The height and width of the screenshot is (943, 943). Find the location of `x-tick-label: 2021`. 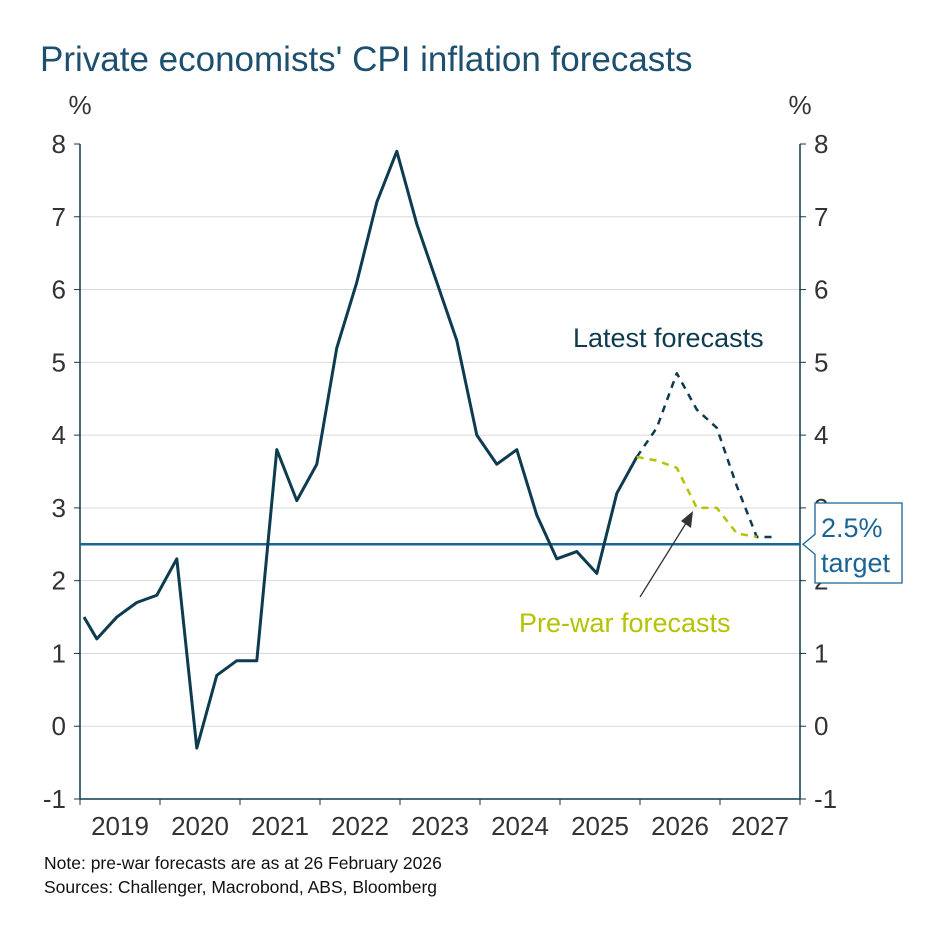

x-tick-label: 2021 is located at coordinates (280, 826).